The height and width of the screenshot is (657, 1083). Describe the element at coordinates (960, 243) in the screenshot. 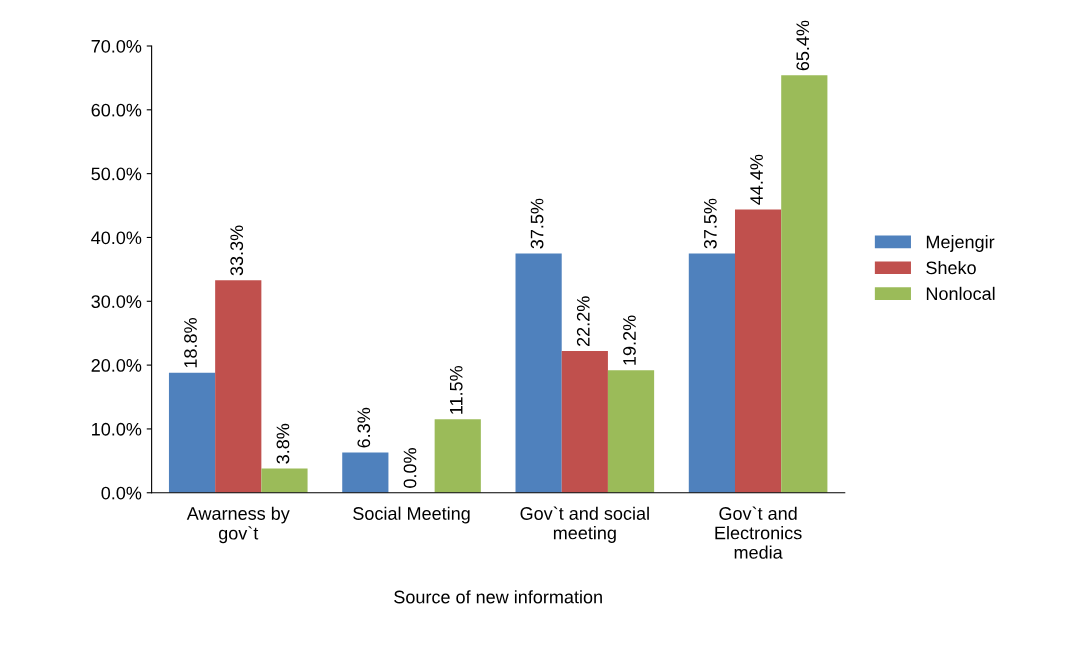

I see `legend-label: Mejengir` at that location.